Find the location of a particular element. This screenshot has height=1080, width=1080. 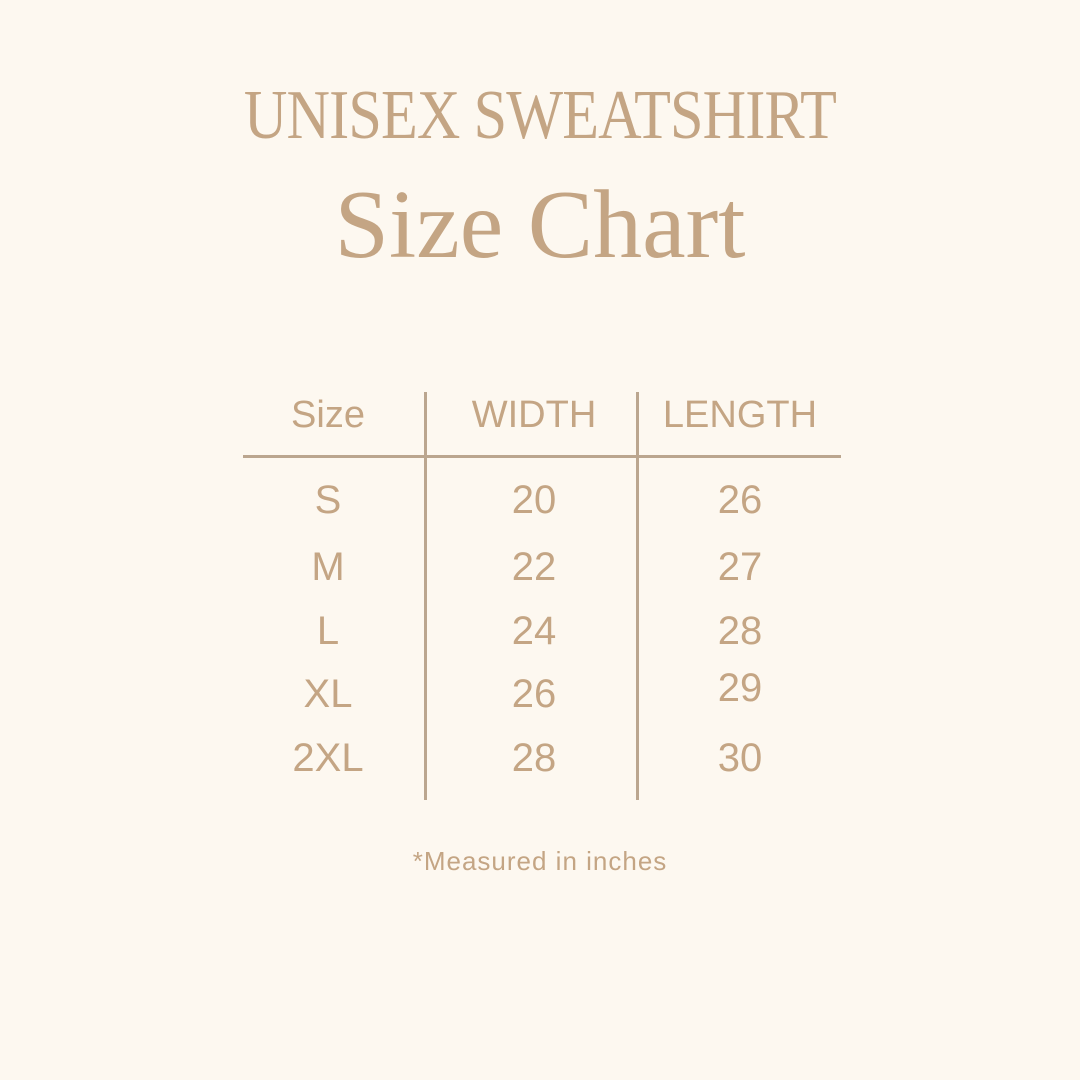

table-cell: 29 is located at coordinates (740, 688).